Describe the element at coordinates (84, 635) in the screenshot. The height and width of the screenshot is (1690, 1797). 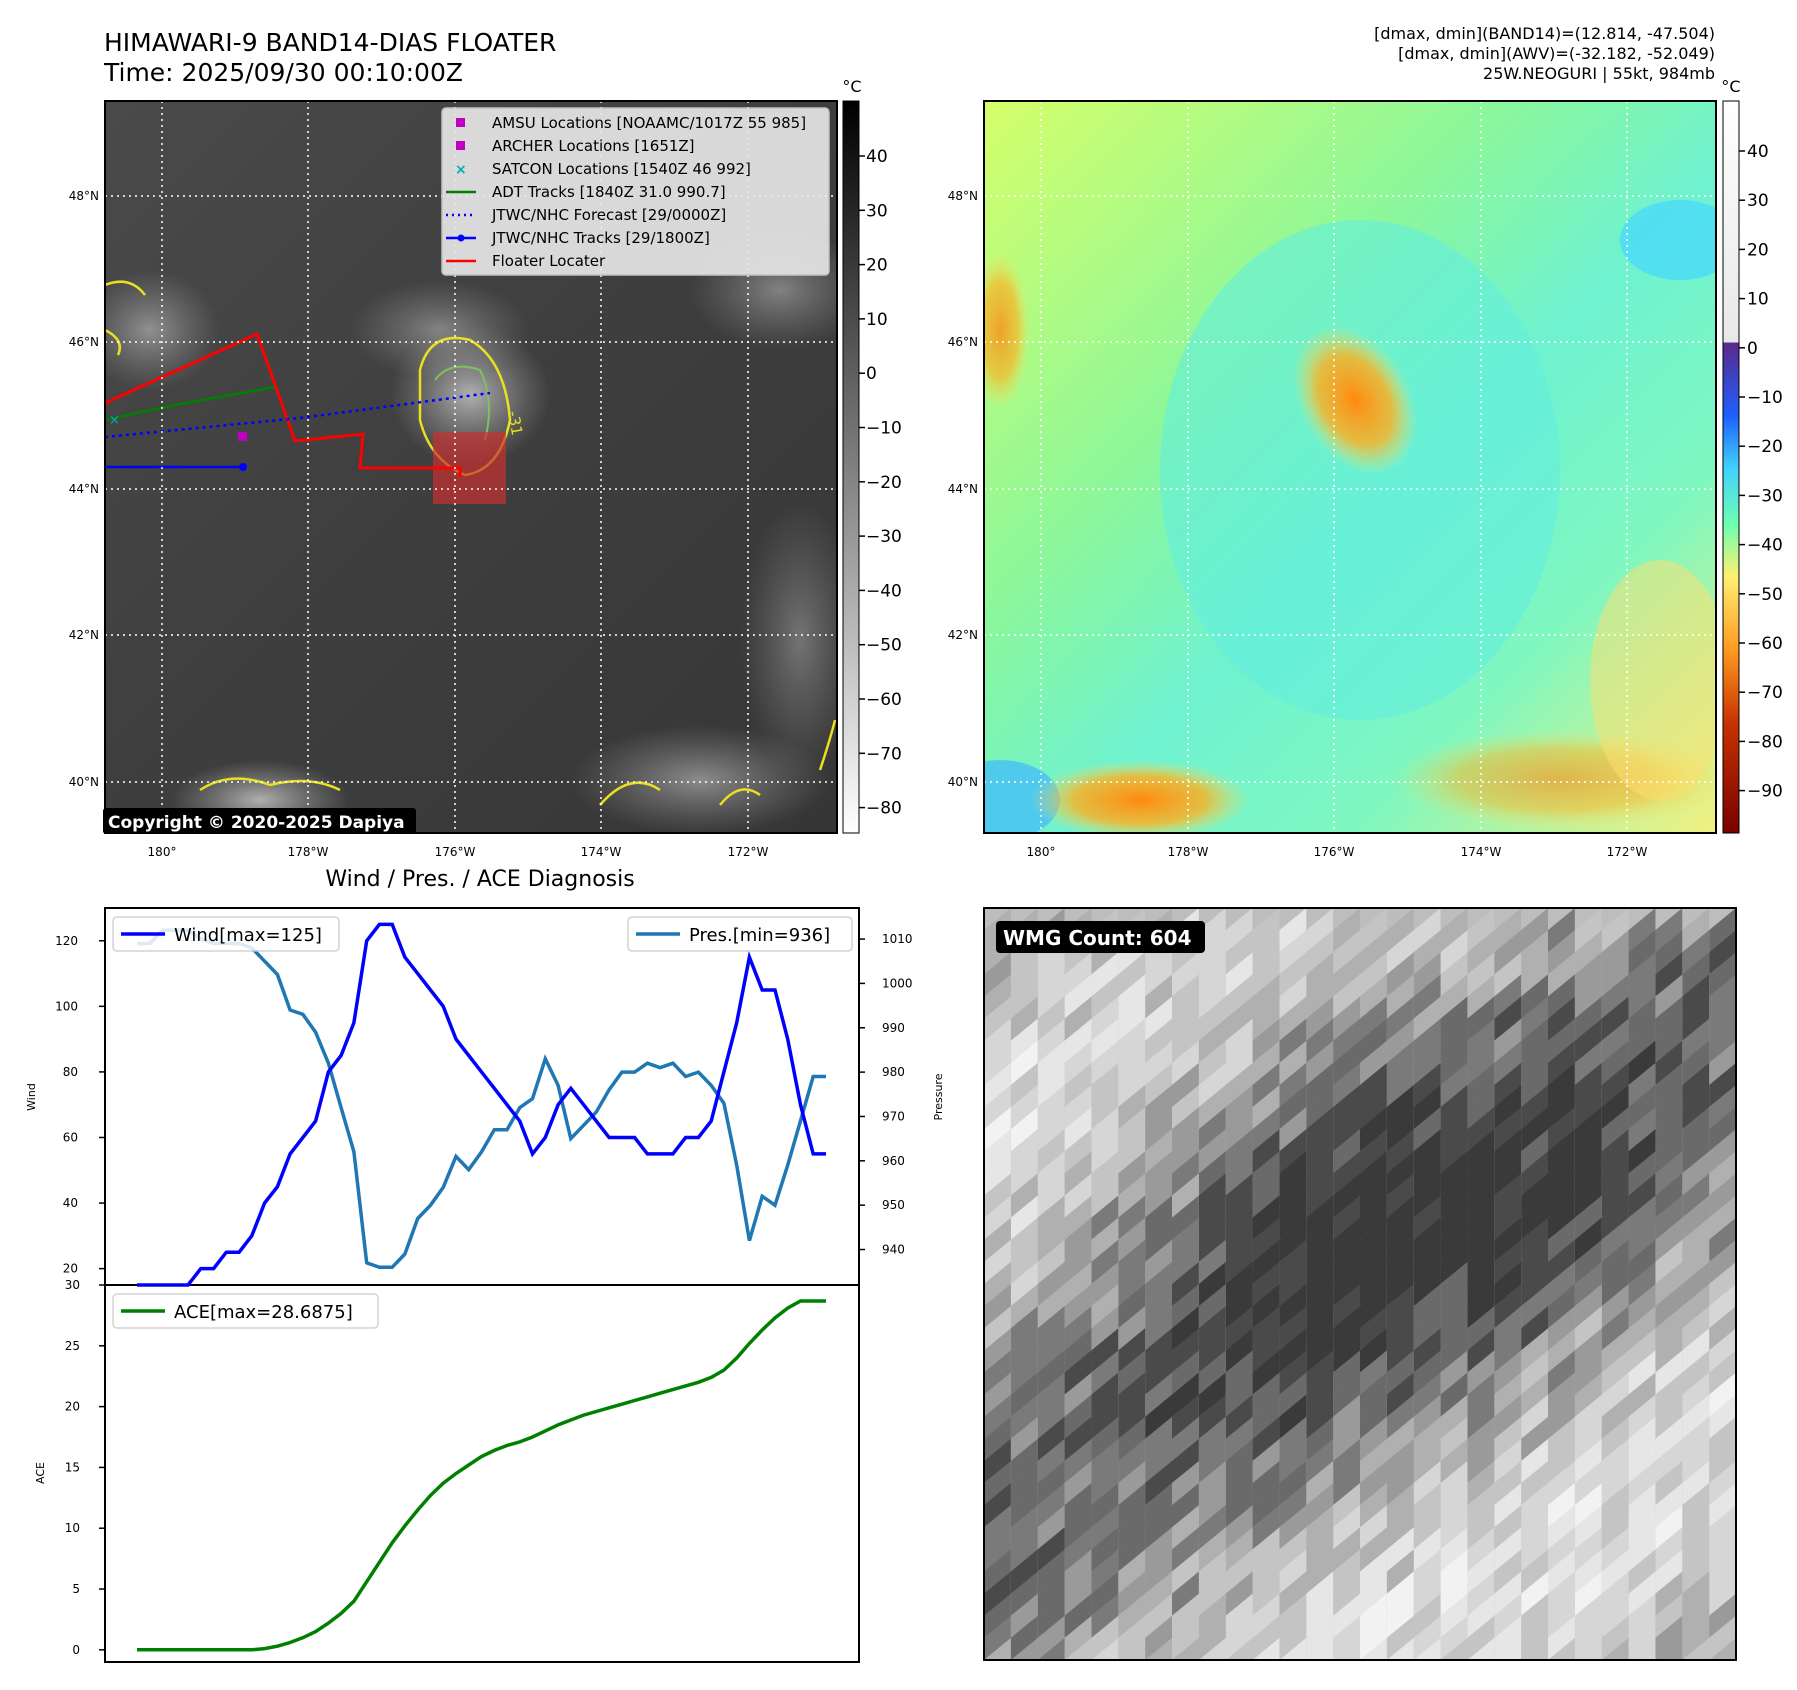
I see `lat-label: 42°N` at that location.